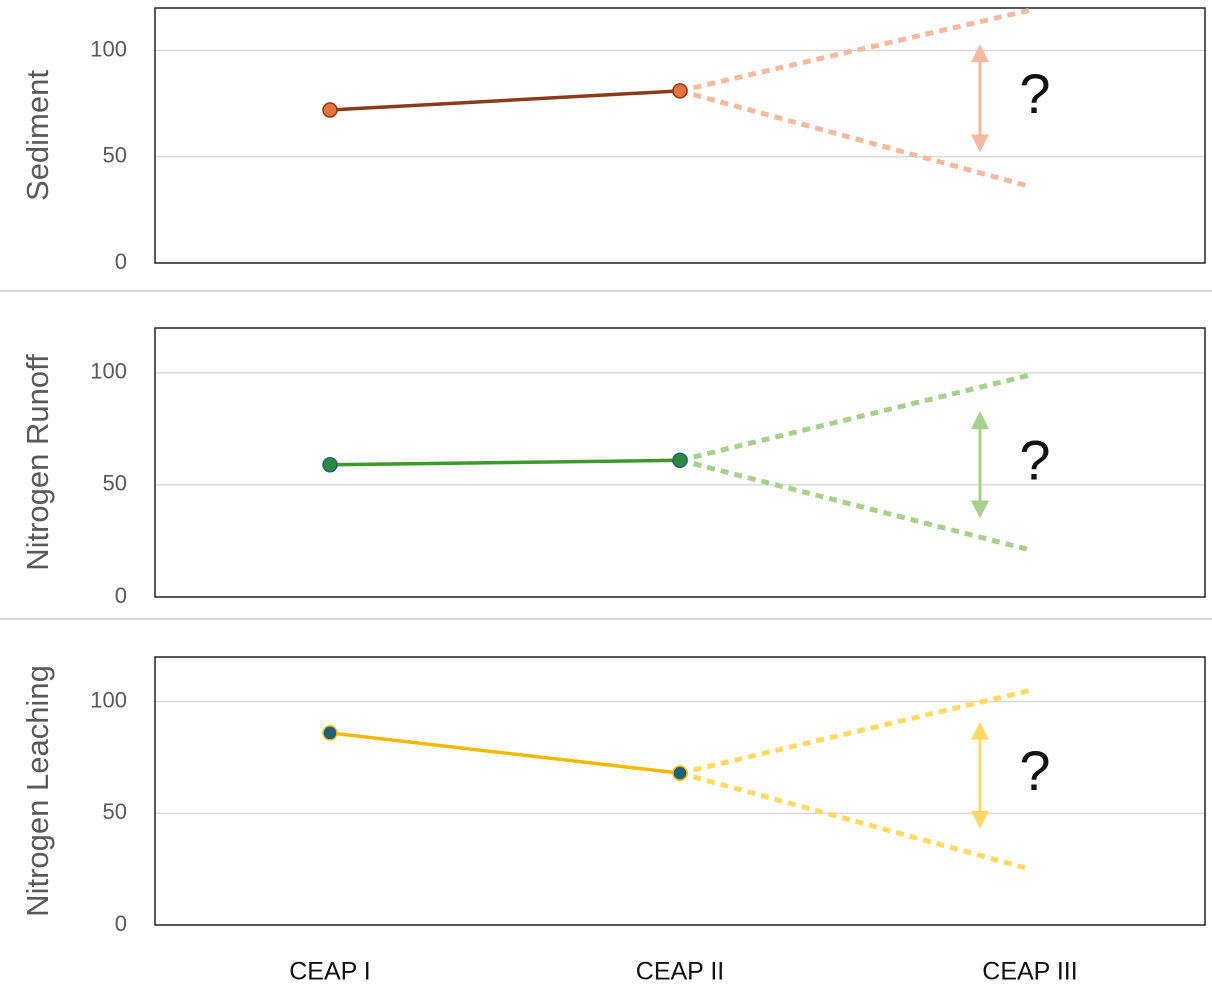  I want to click on y-axis-label: Sediment, so click(37, 135).